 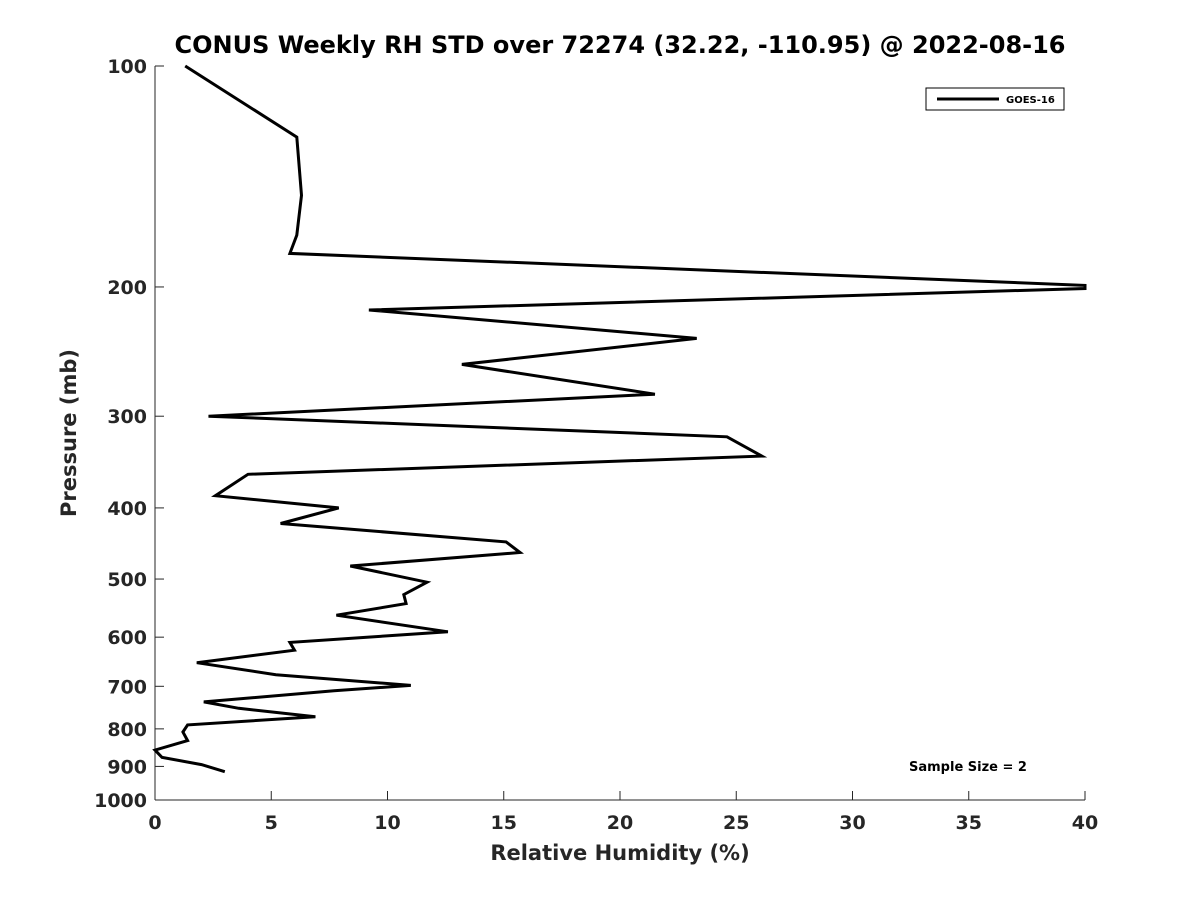 I want to click on sample-size-annotation: Sample Size = 2, so click(x=968, y=767).